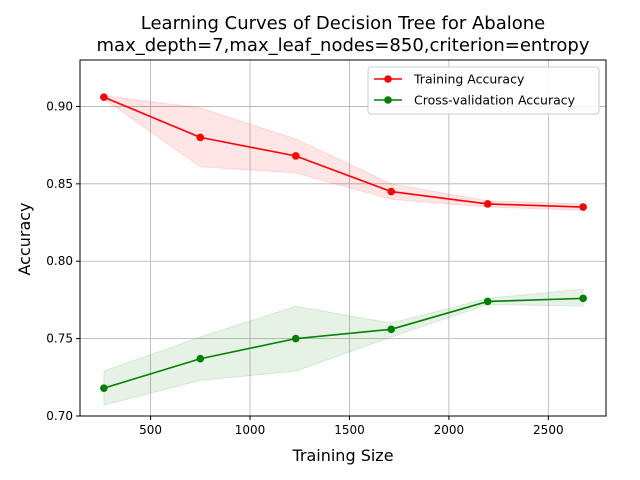  What do you see at coordinates (342, 455) in the screenshot?
I see `x-axis-label: Training Size` at bounding box center [342, 455].